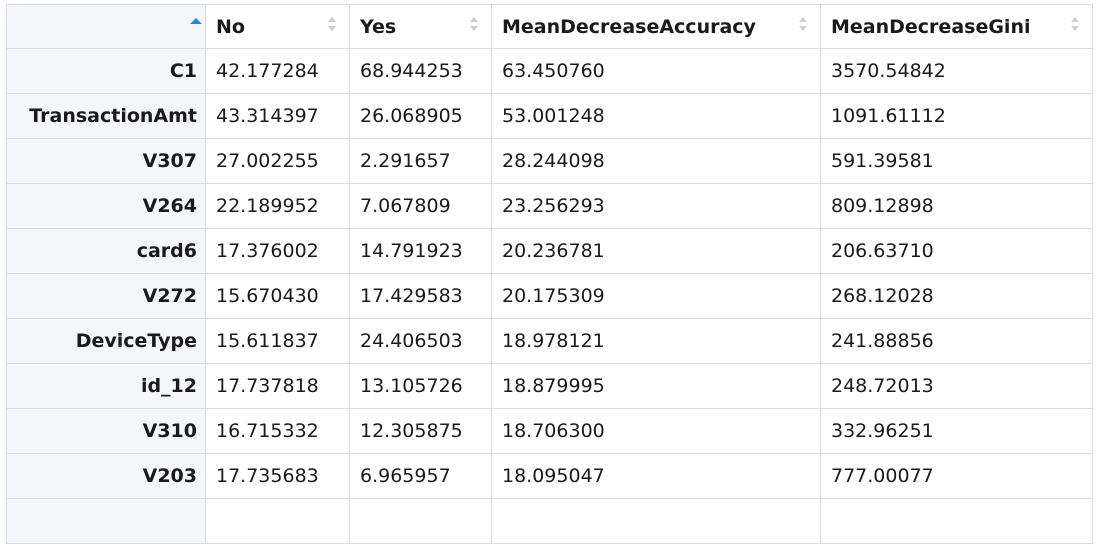 The width and height of the screenshot is (1096, 544). What do you see at coordinates (277, 251) in the screenshot?
I see `cell-no: 17.376002` at bounding box center [277, 251].